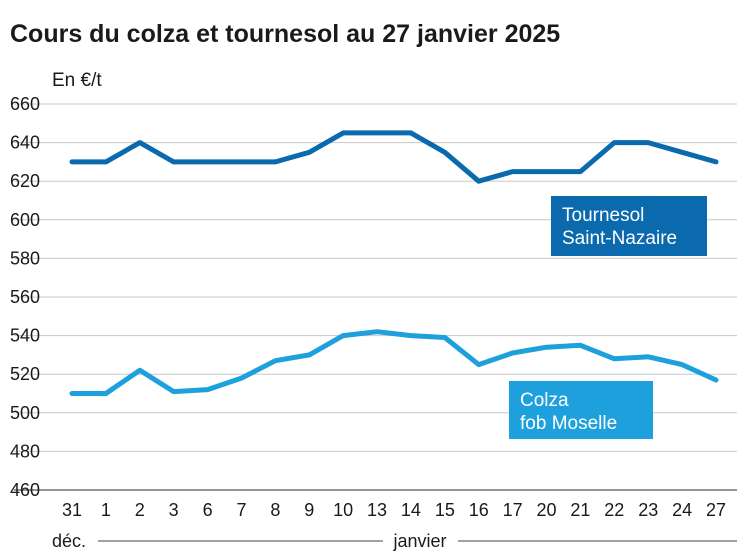 The image size is (747, 558). Describe the element at coordinates (513, 510) in the screenshot. I see `x-tick-label: 17` at that location.